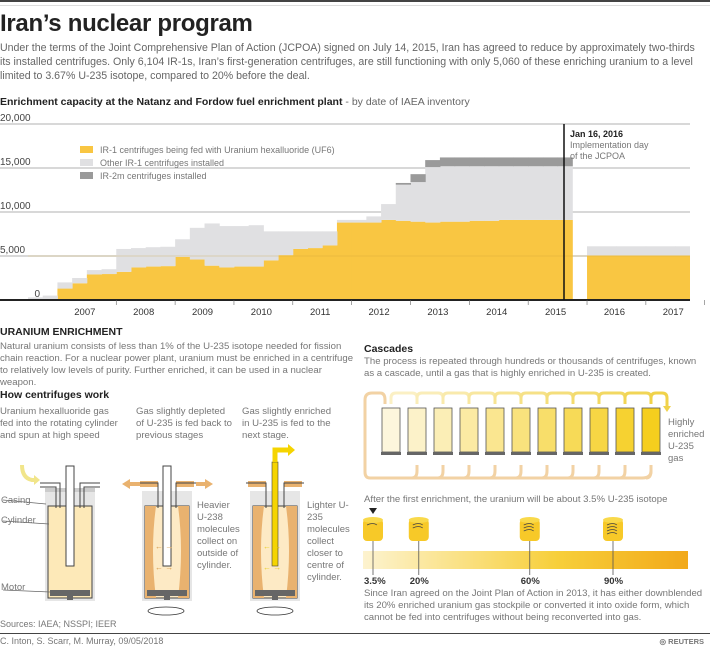 This screenshot has width=710, height=648. I want to click on reuters-logo: ◎ REUTERS, so click(681, 641).